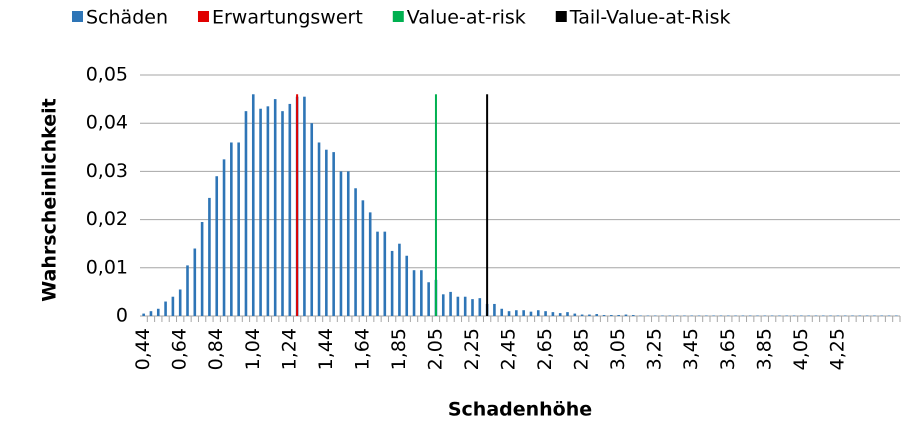 This screenshot has width=902, height=423. What do you see at coordinates (107, 267) in the screenshot?
I see `y-tick-label: 0,01` at bounding box center [107, 267].